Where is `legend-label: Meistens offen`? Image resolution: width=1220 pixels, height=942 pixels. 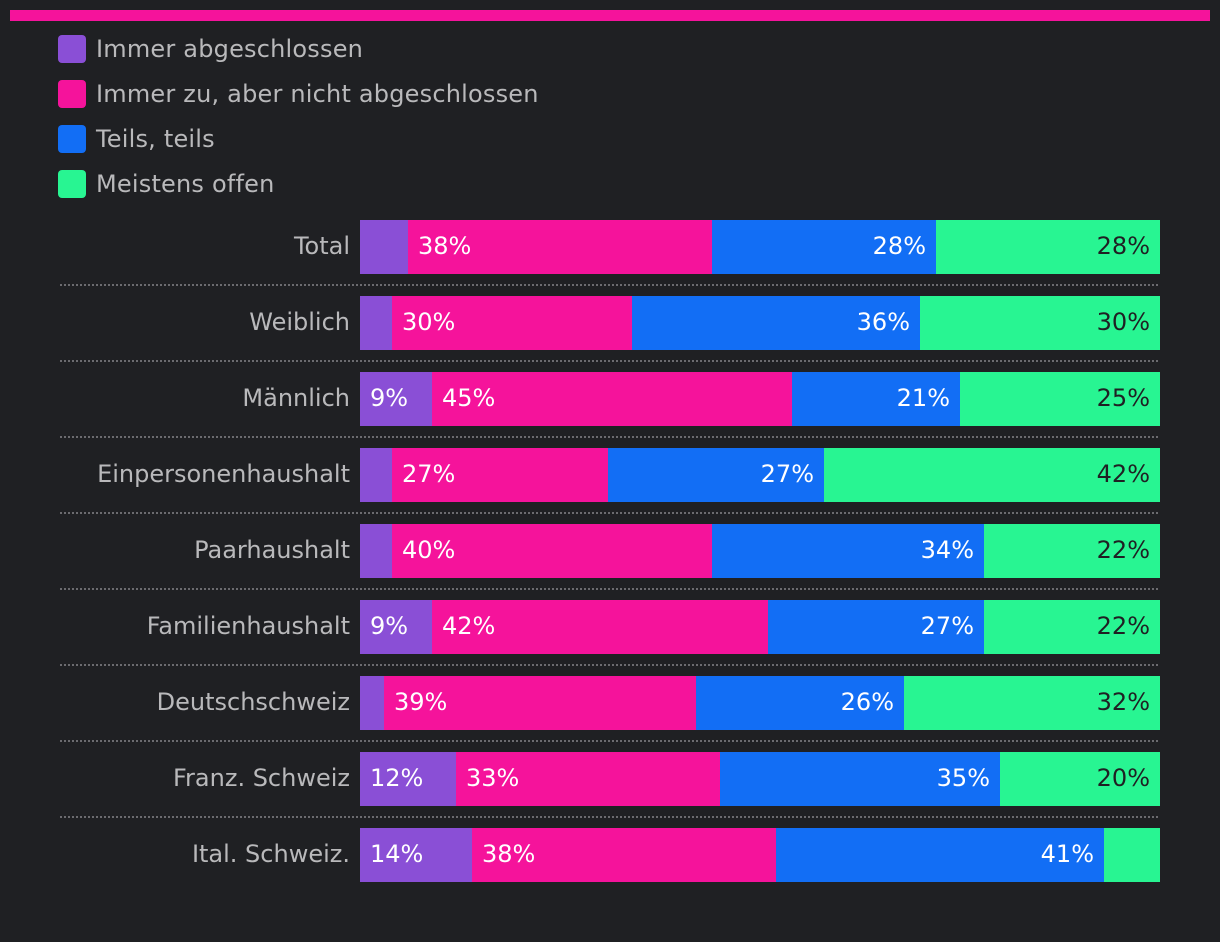 legend-label: Meistens offen is located at coordinates (185, 183).